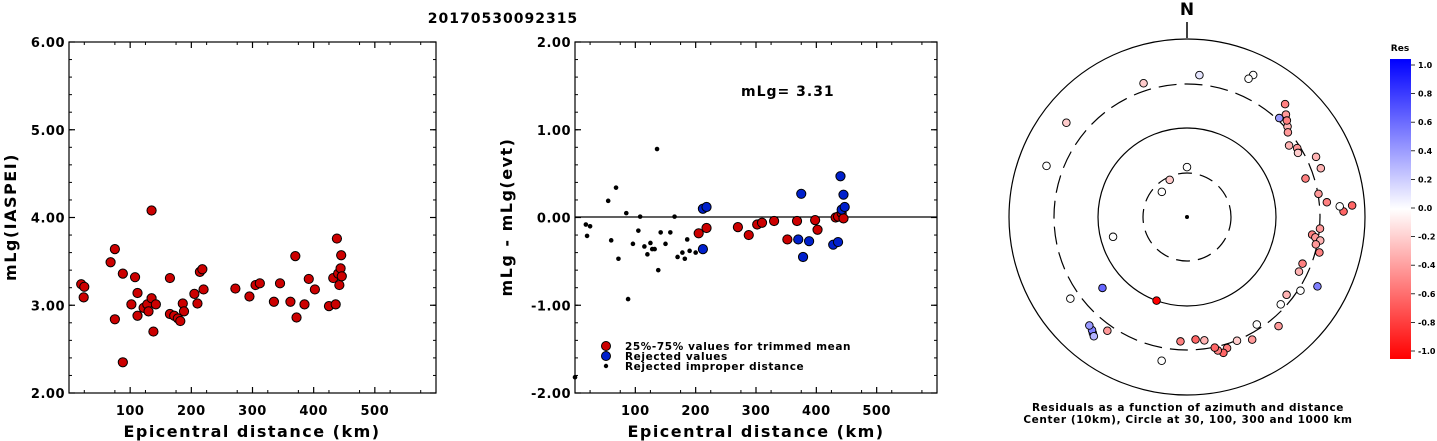 This screenshot has width=1437, height=441. What do you see at coordinates (788, 92) in the screenshot?
I see `middle-magnitude-annotation: mLg= 3.31` at bounding box center [788, 92].